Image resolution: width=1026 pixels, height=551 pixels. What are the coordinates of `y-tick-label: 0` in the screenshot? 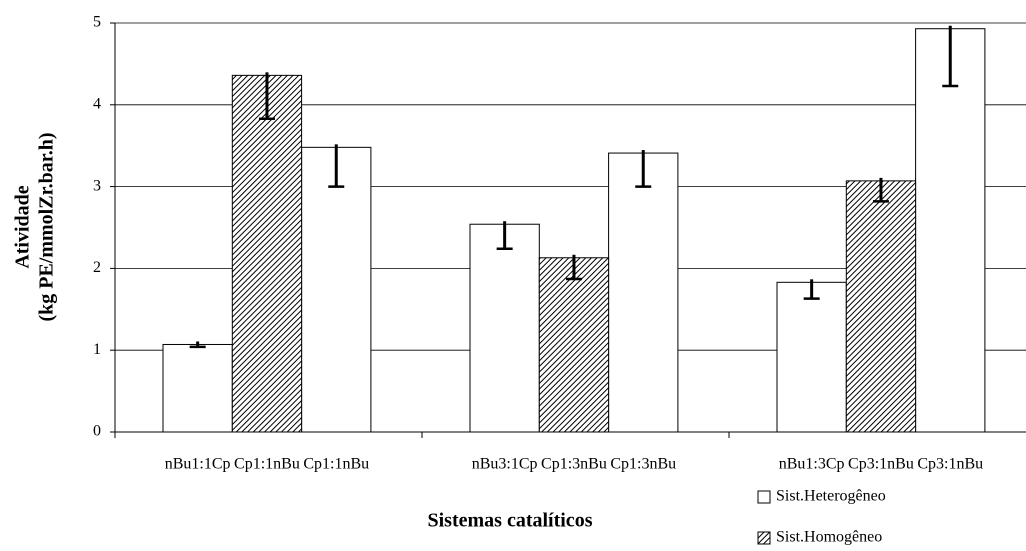 It's located at (97, 431).